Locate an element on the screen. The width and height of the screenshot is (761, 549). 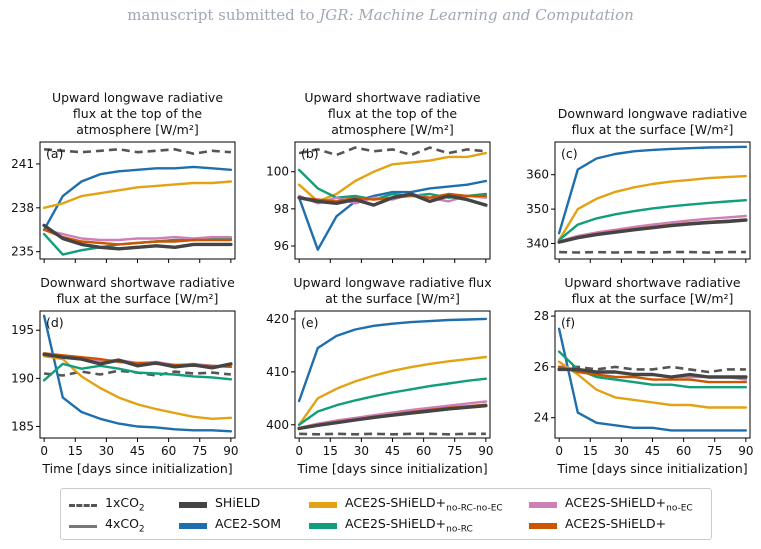
legend-label-text: 4xCO is located at coordinates (122, 523).